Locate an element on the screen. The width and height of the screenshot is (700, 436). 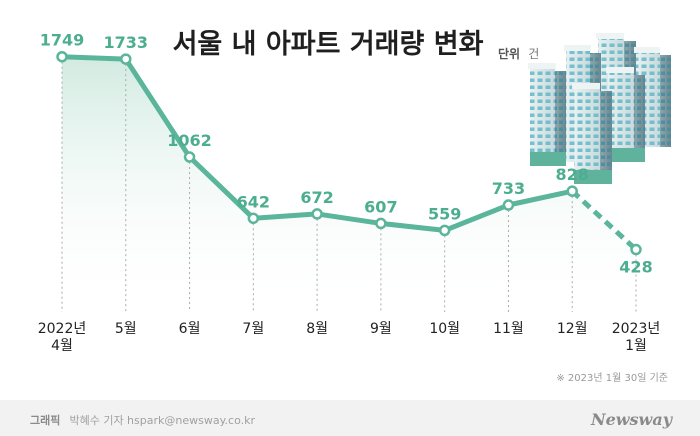
newsway-logo: Newsway is located at coordinates (632, 419).